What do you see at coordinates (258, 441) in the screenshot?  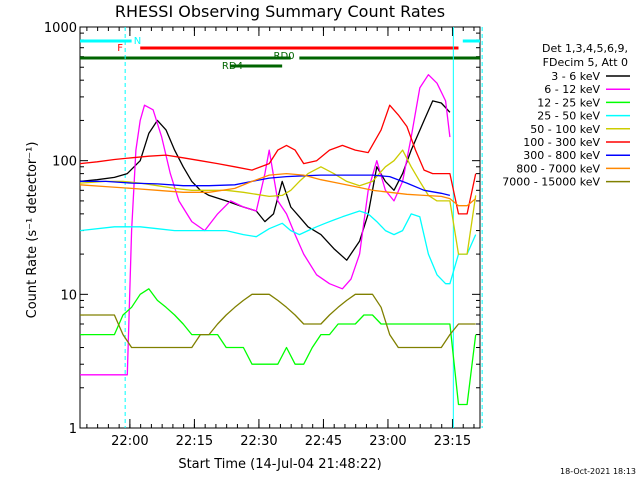 I see `x-tick-label: 22:30` at bounding box center [258, 441].